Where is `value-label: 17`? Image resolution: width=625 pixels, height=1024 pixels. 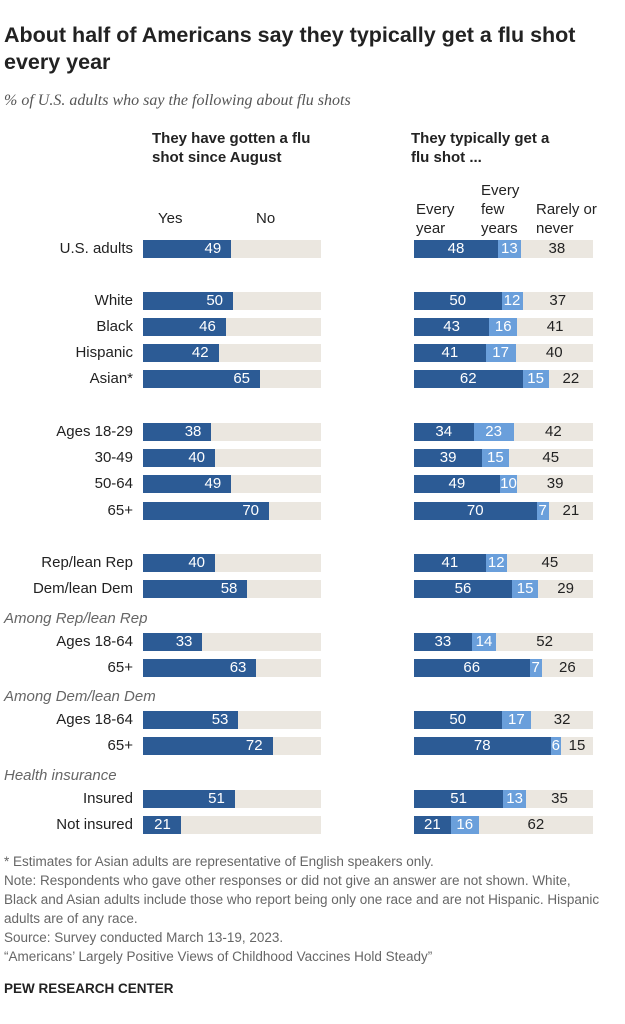
value-label: 17 is located at coordinates (516, 719).